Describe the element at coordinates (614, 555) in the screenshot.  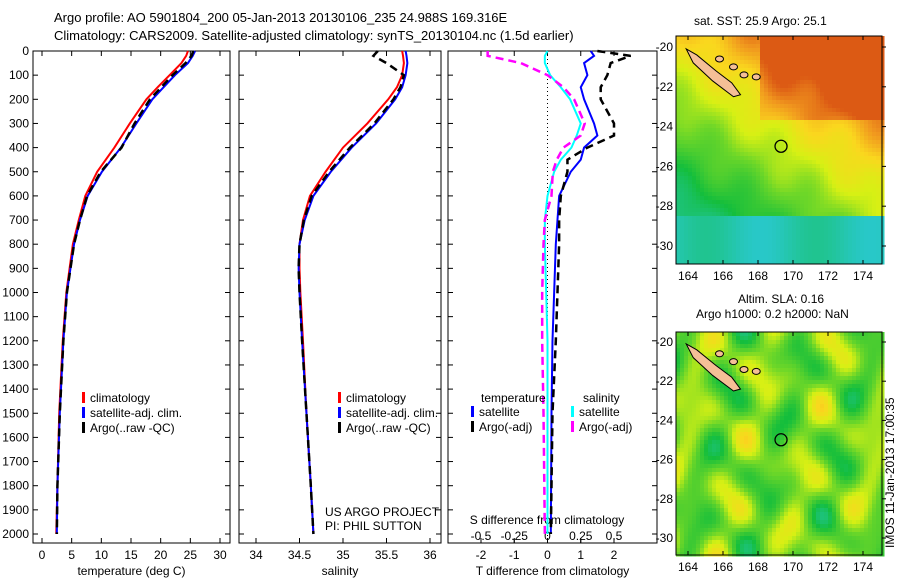
I see `x-tick-label: 2` at that location.